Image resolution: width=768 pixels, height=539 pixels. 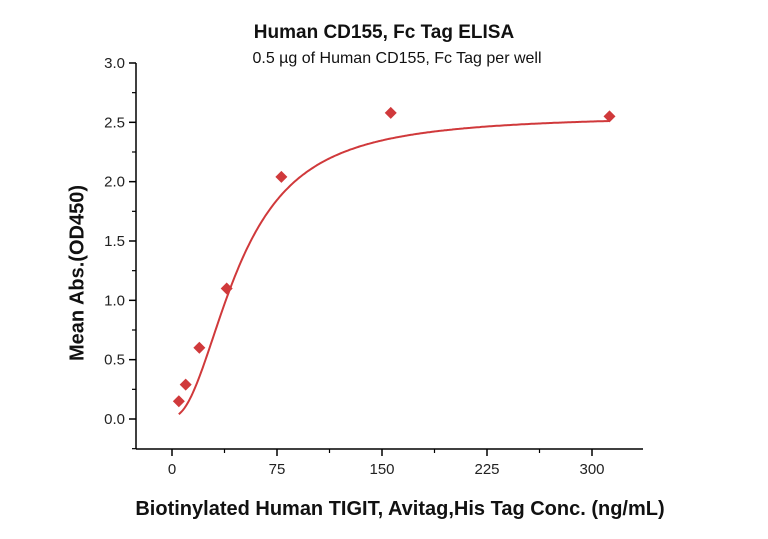 What do you see at coordinates (277, 469) in the screenshot?
I see `x-tick-label: 75` at bounding box center [277, 469].